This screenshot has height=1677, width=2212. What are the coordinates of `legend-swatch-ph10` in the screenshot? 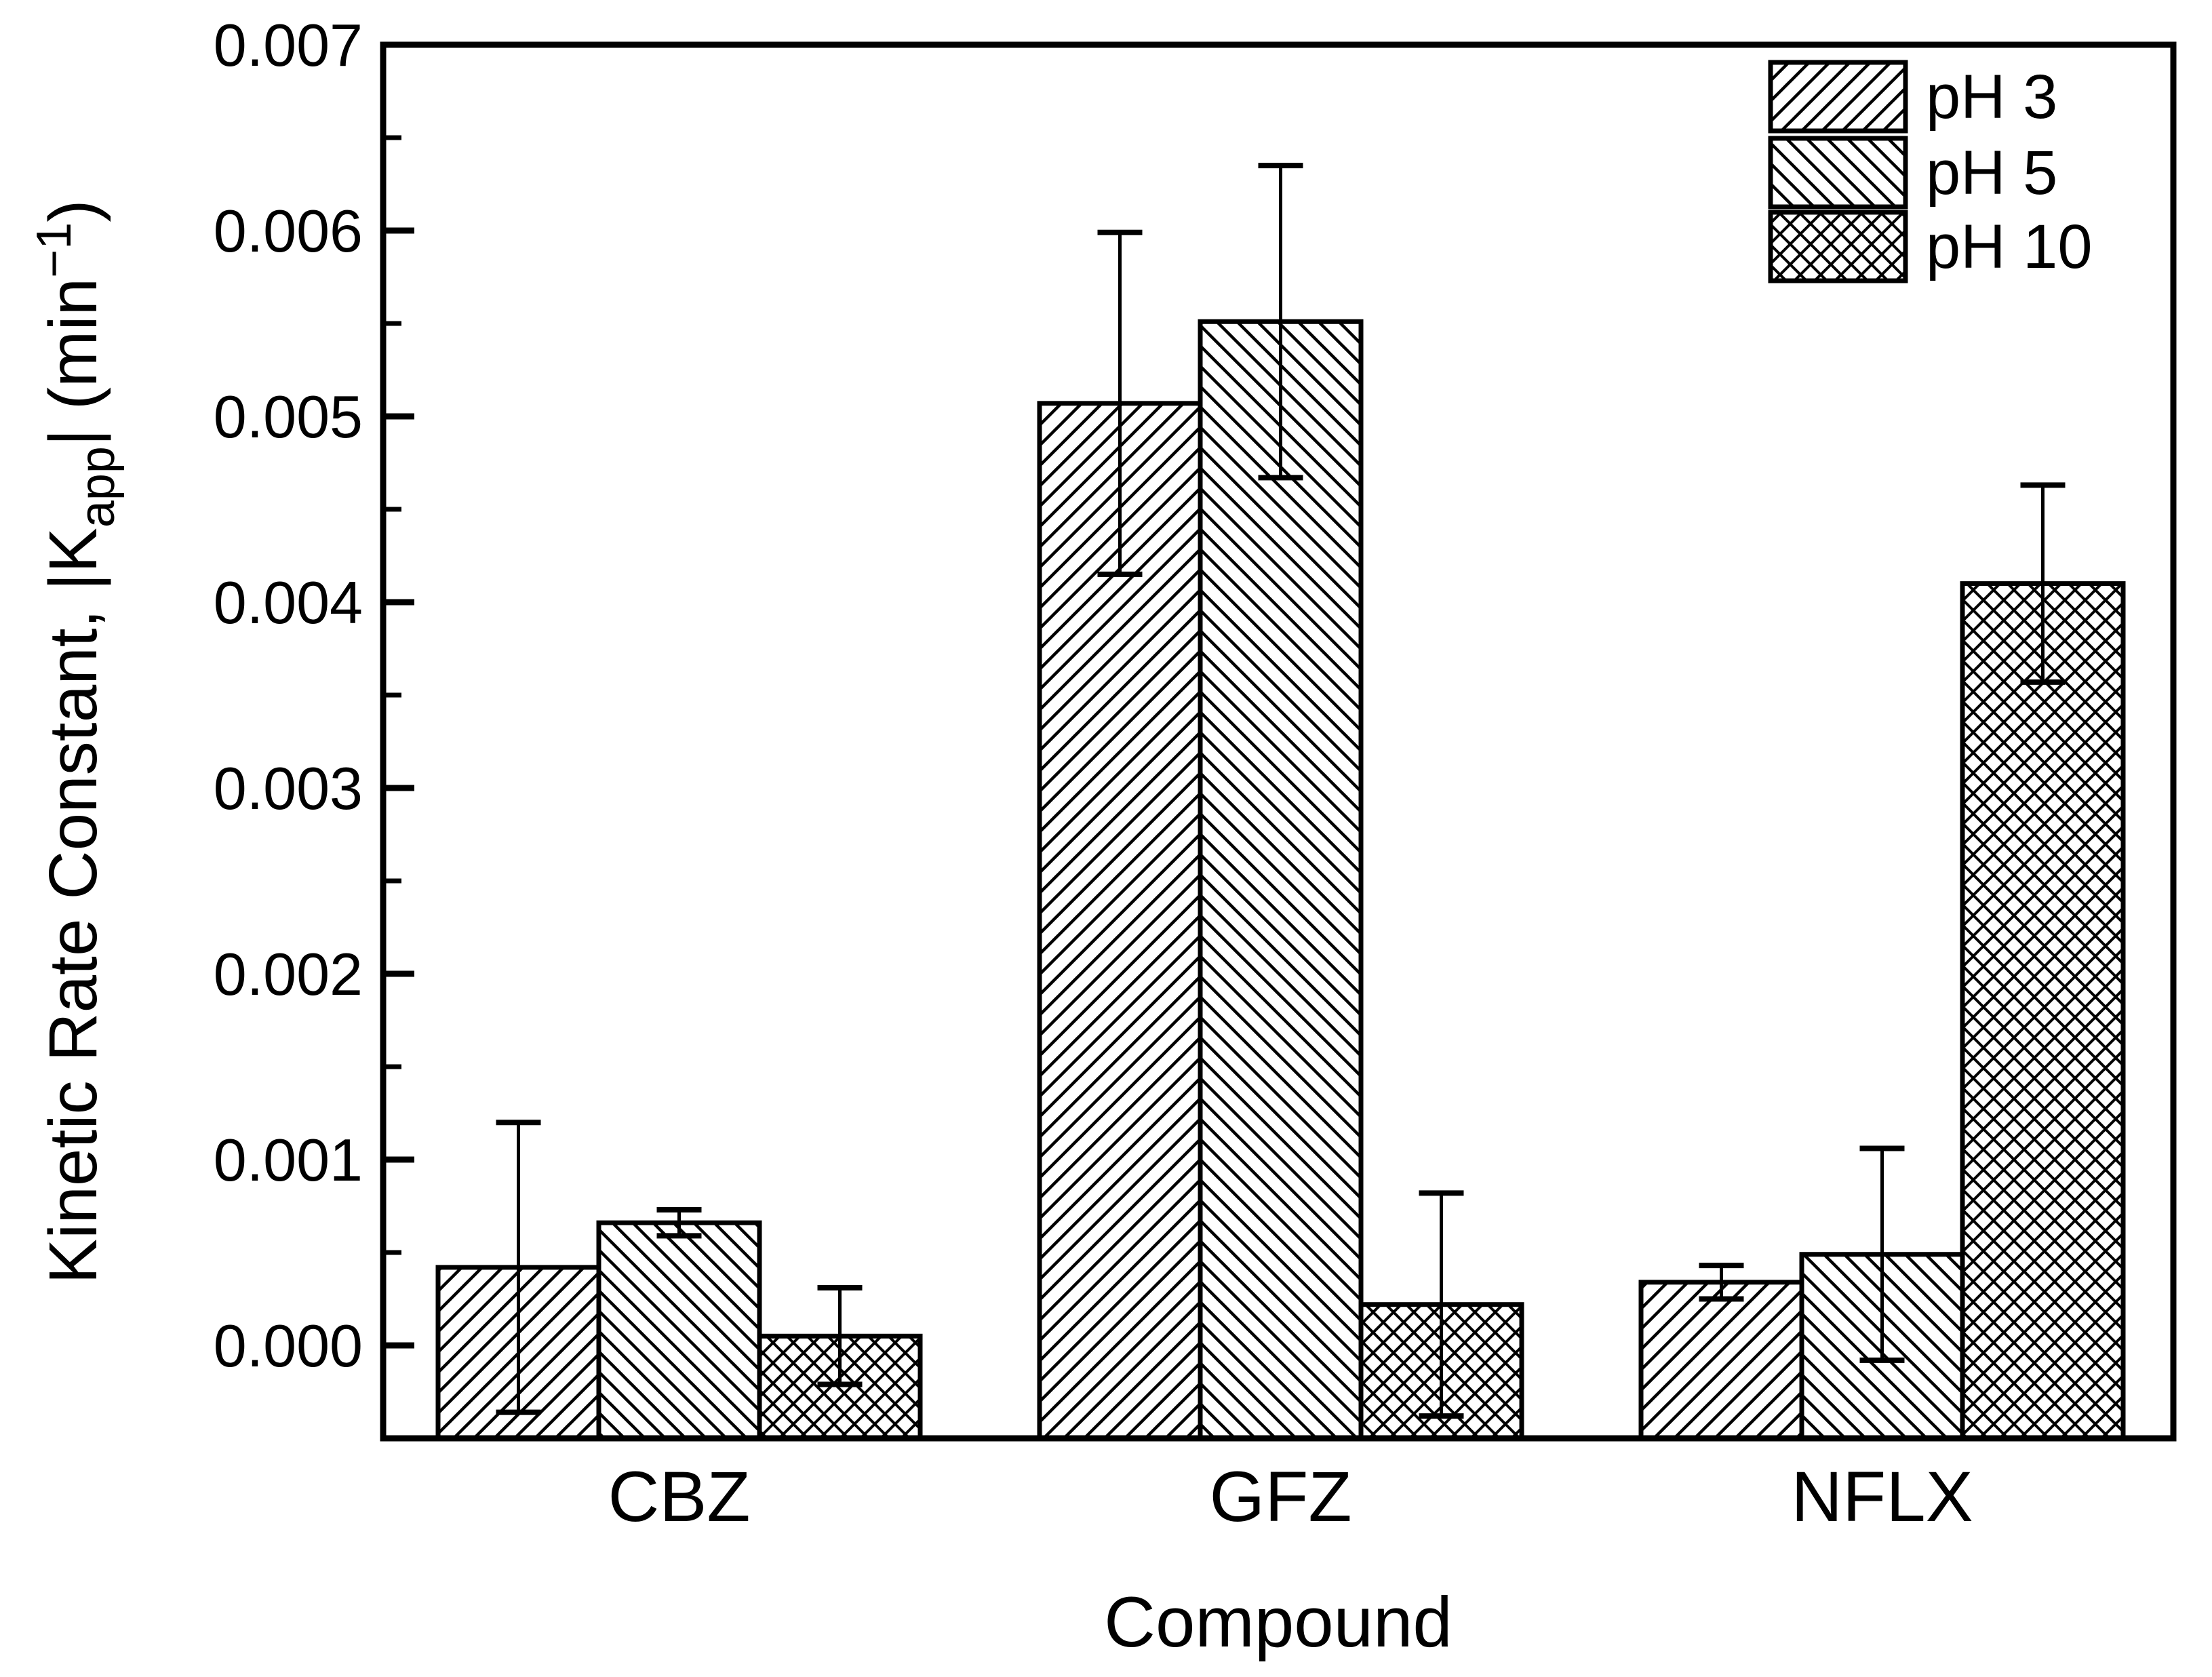 It's located at (1838, 246).